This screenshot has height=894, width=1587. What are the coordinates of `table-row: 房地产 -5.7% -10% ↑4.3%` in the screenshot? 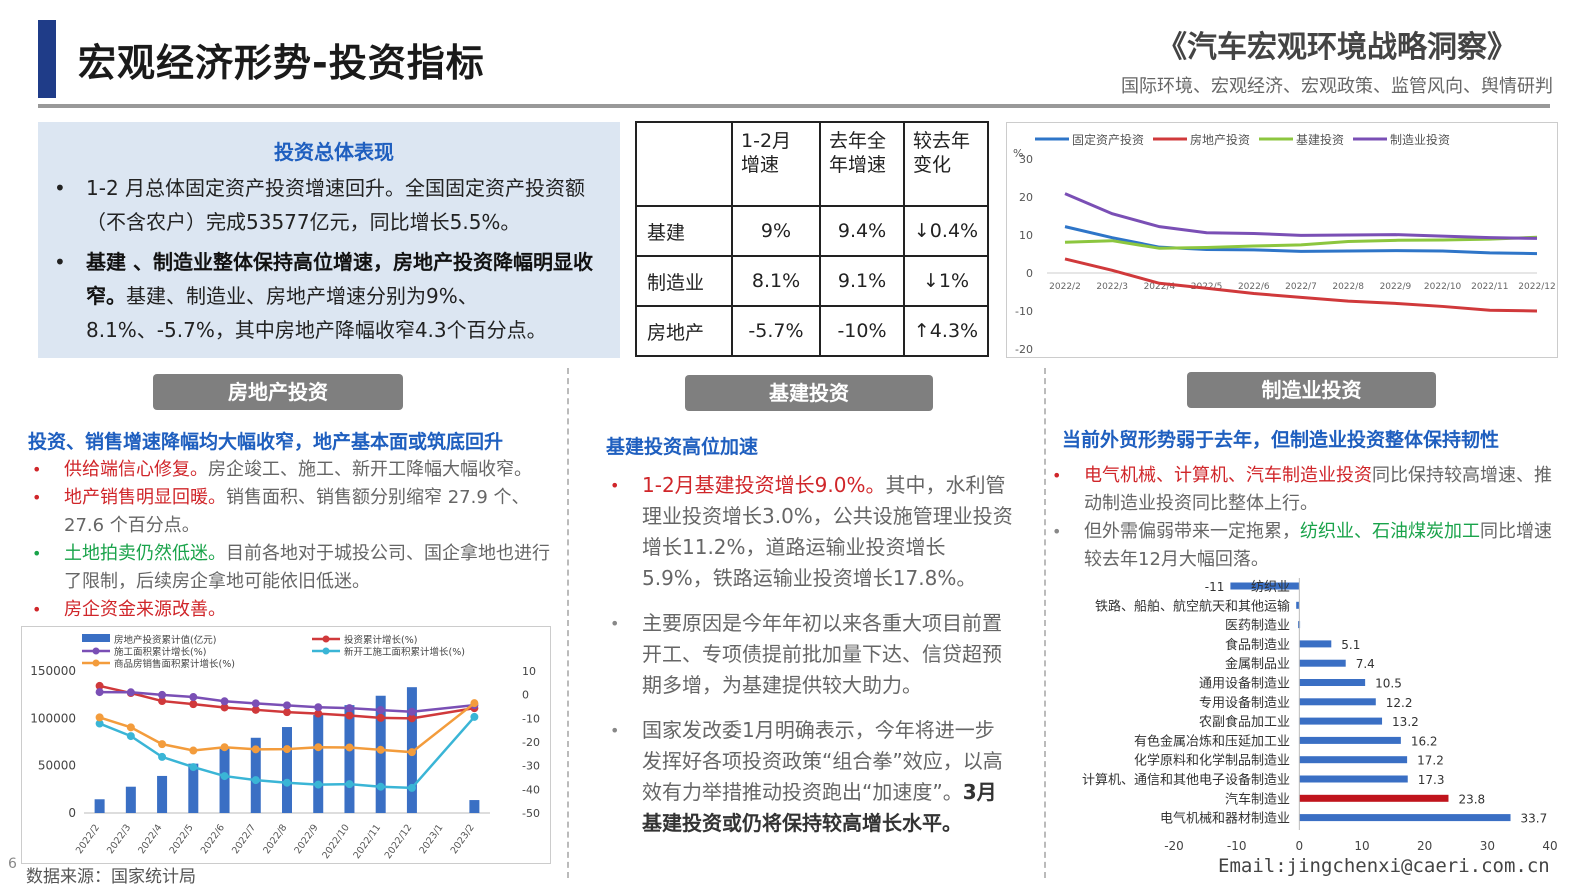 It's located at (812, 331).